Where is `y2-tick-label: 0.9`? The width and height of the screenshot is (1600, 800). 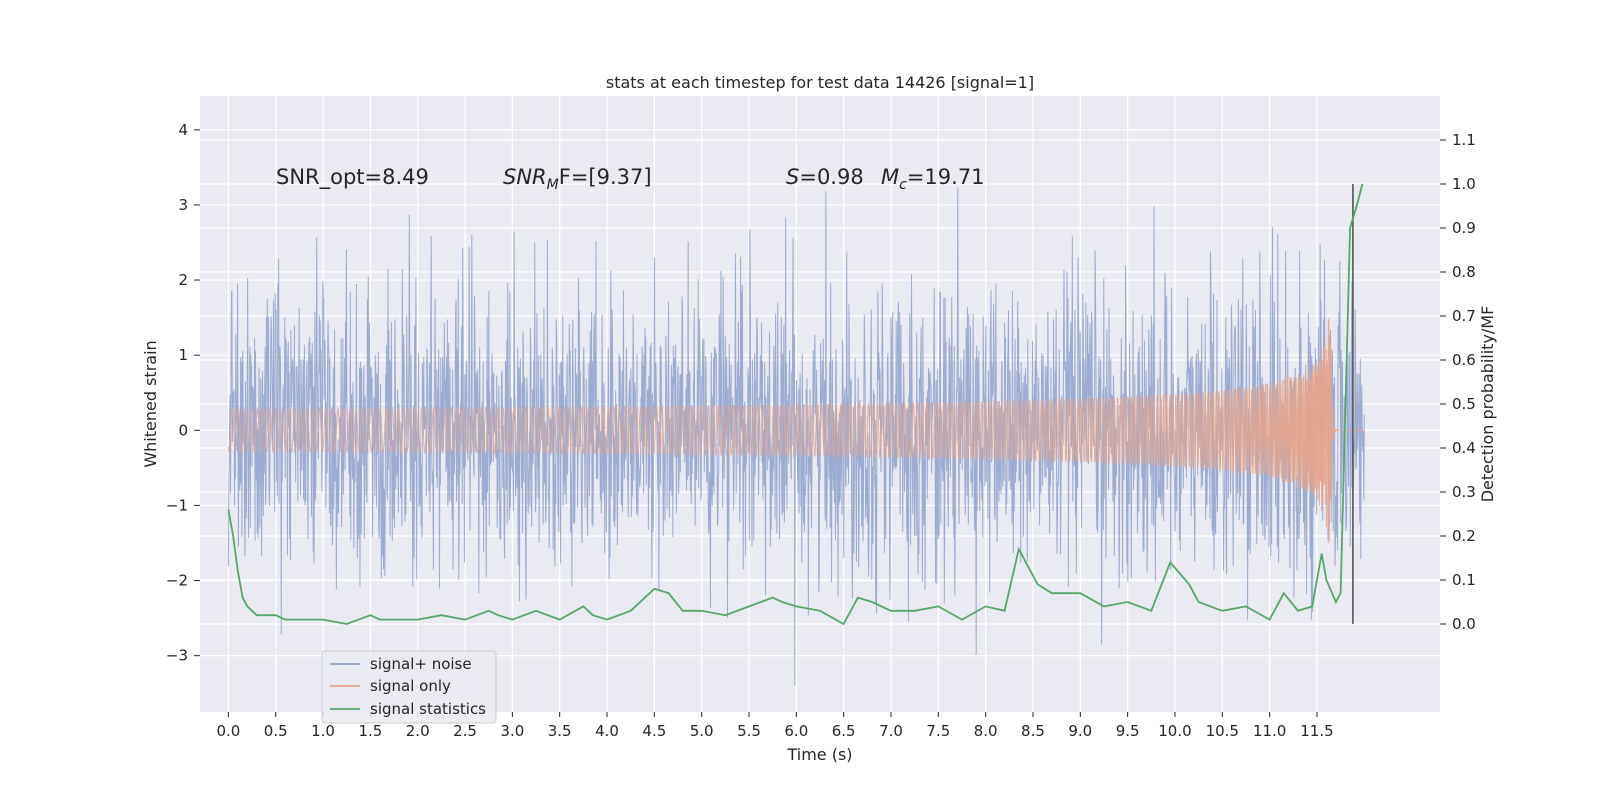 y2-tick-label: 0.9 is located at coordinates (1464, 228).